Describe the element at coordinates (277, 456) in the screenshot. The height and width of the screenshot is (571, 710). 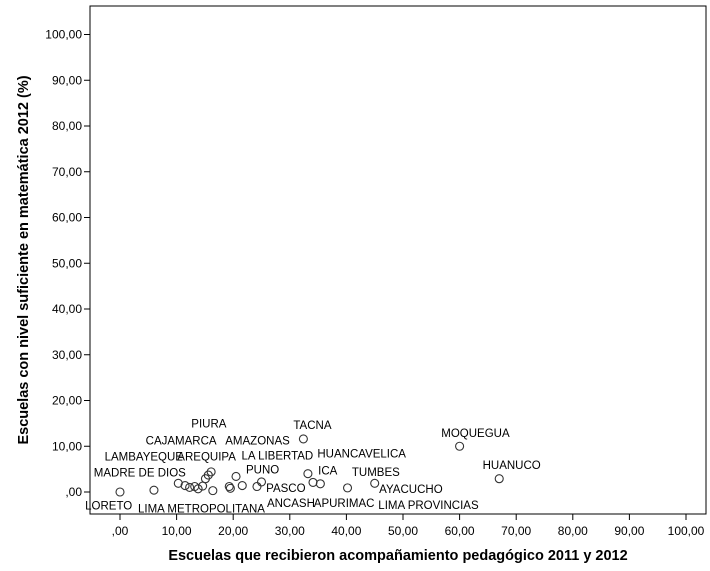
I see `point-label: LA LIBERTAD` at that location.